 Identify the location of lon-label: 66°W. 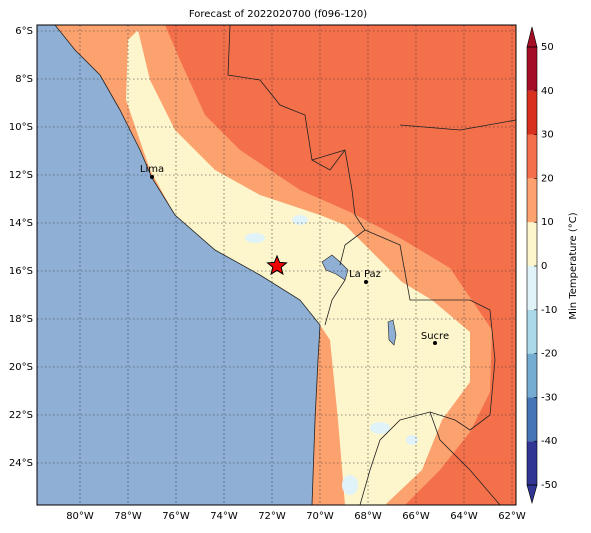
(416, 516).